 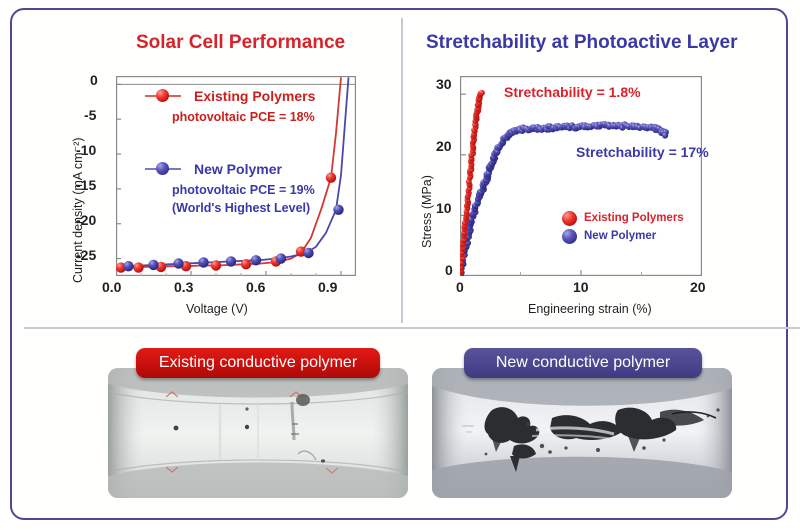 I want to click on ss-ytick-20: 20, so click(x=444, y=146).